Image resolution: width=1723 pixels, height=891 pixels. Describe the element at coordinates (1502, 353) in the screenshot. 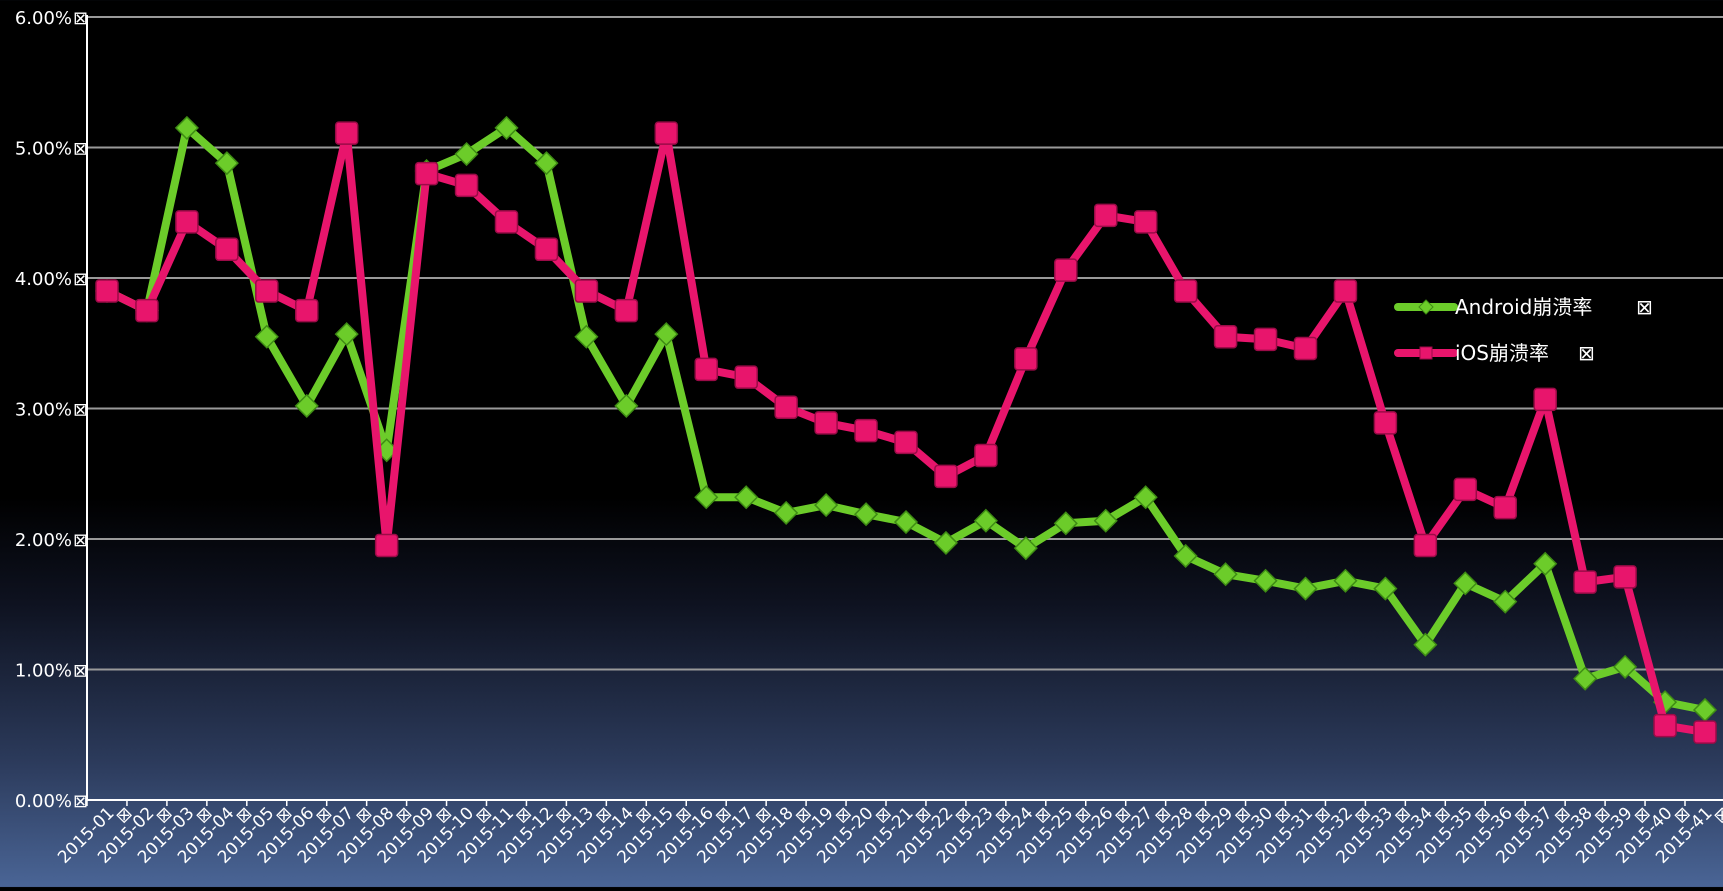

I see `legend-label: iOS崩溃率` at that location.